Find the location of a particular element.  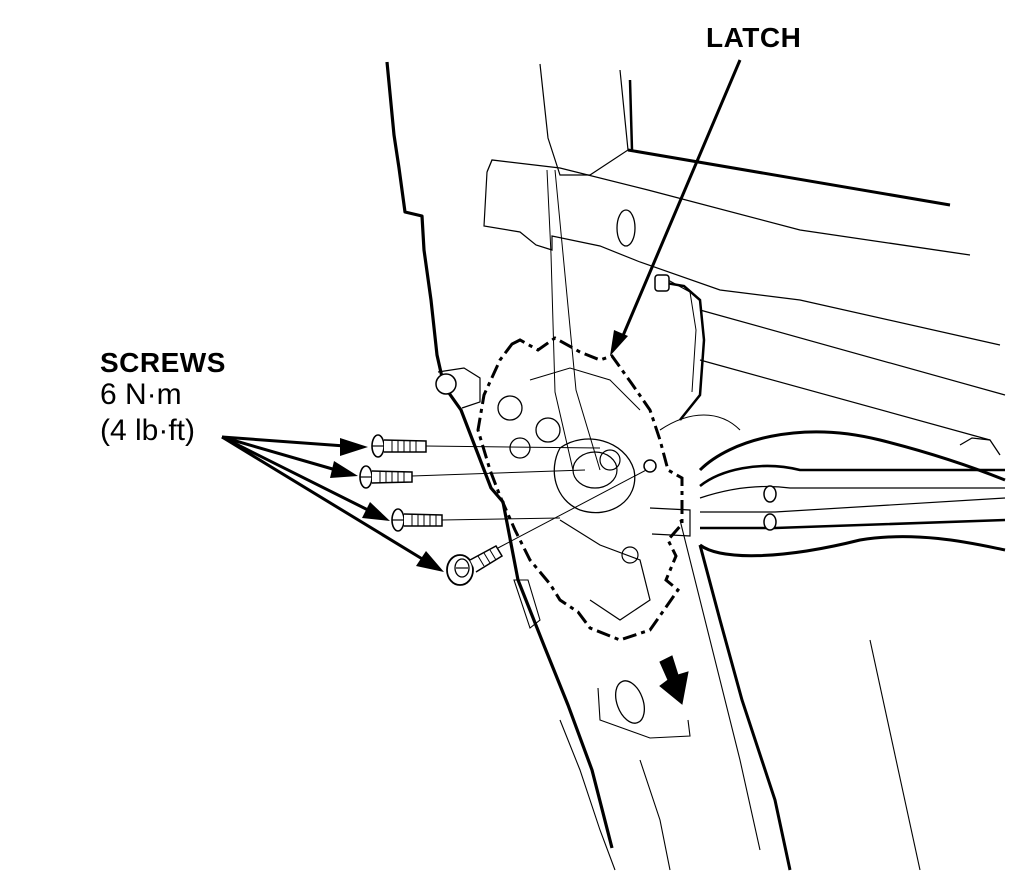

screws-callout-label: SCREWS is located at coordinates (163, 362).